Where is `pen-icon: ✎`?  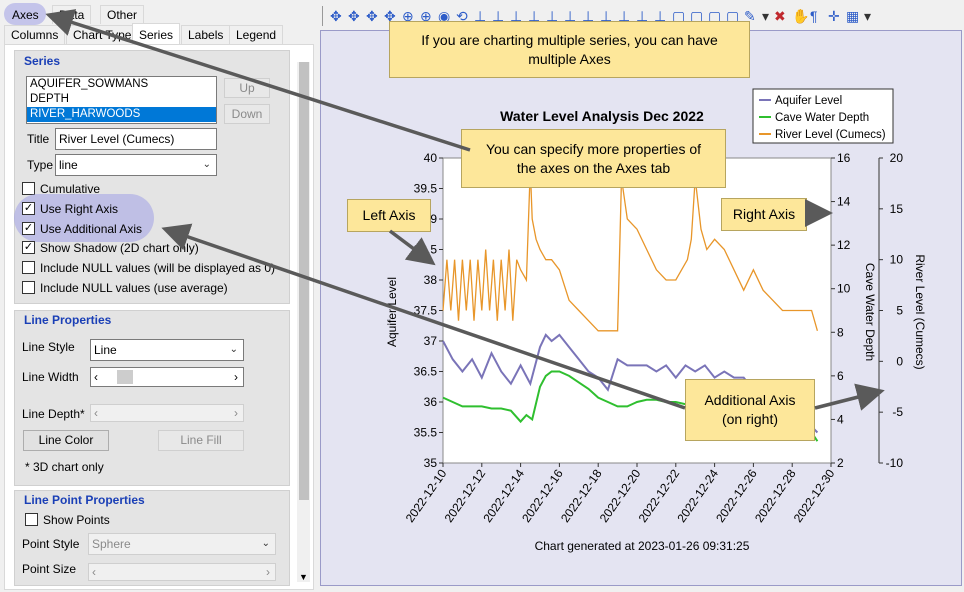
pen-icon: ✎ is located at coordinates (750, 16).